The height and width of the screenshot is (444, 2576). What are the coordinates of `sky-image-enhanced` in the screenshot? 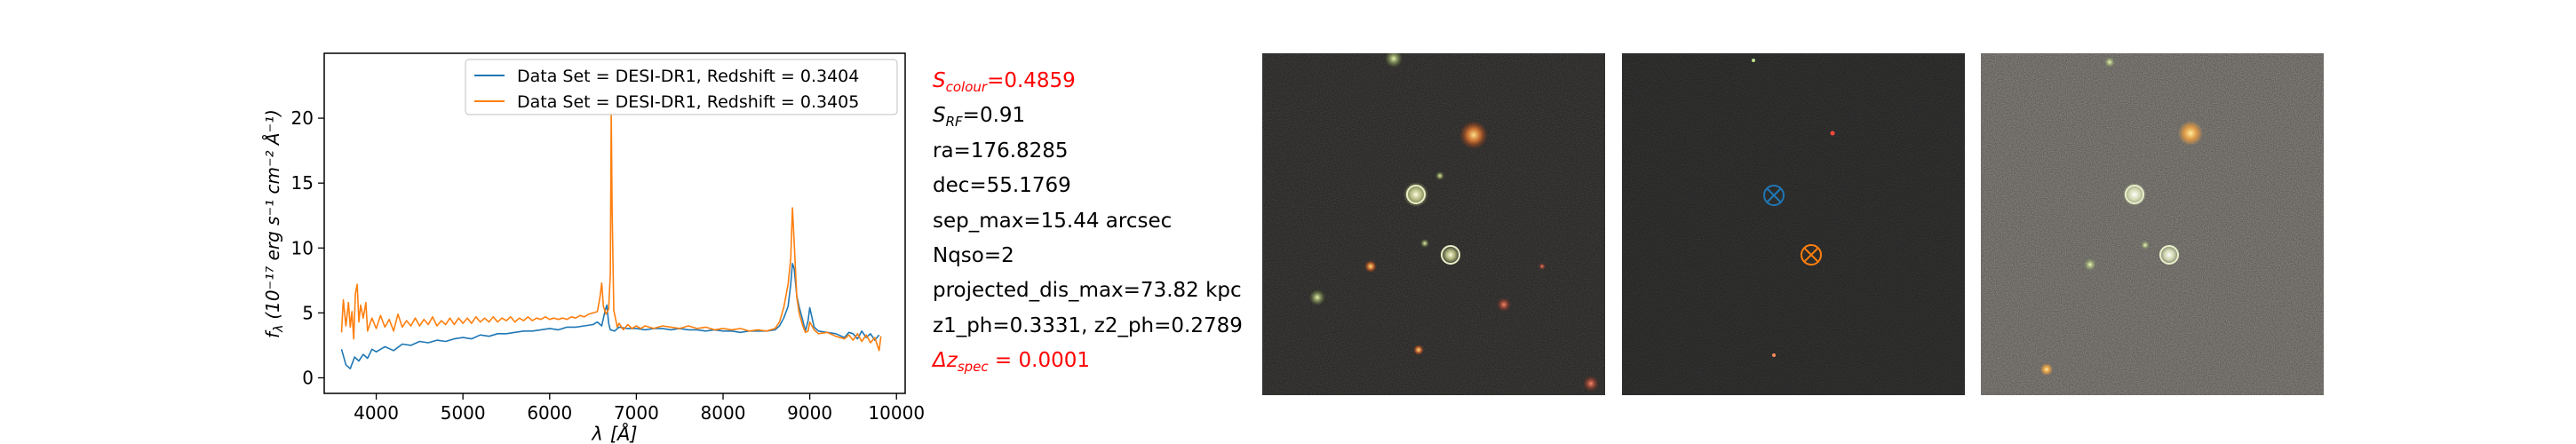 It's located at (2152, 224).